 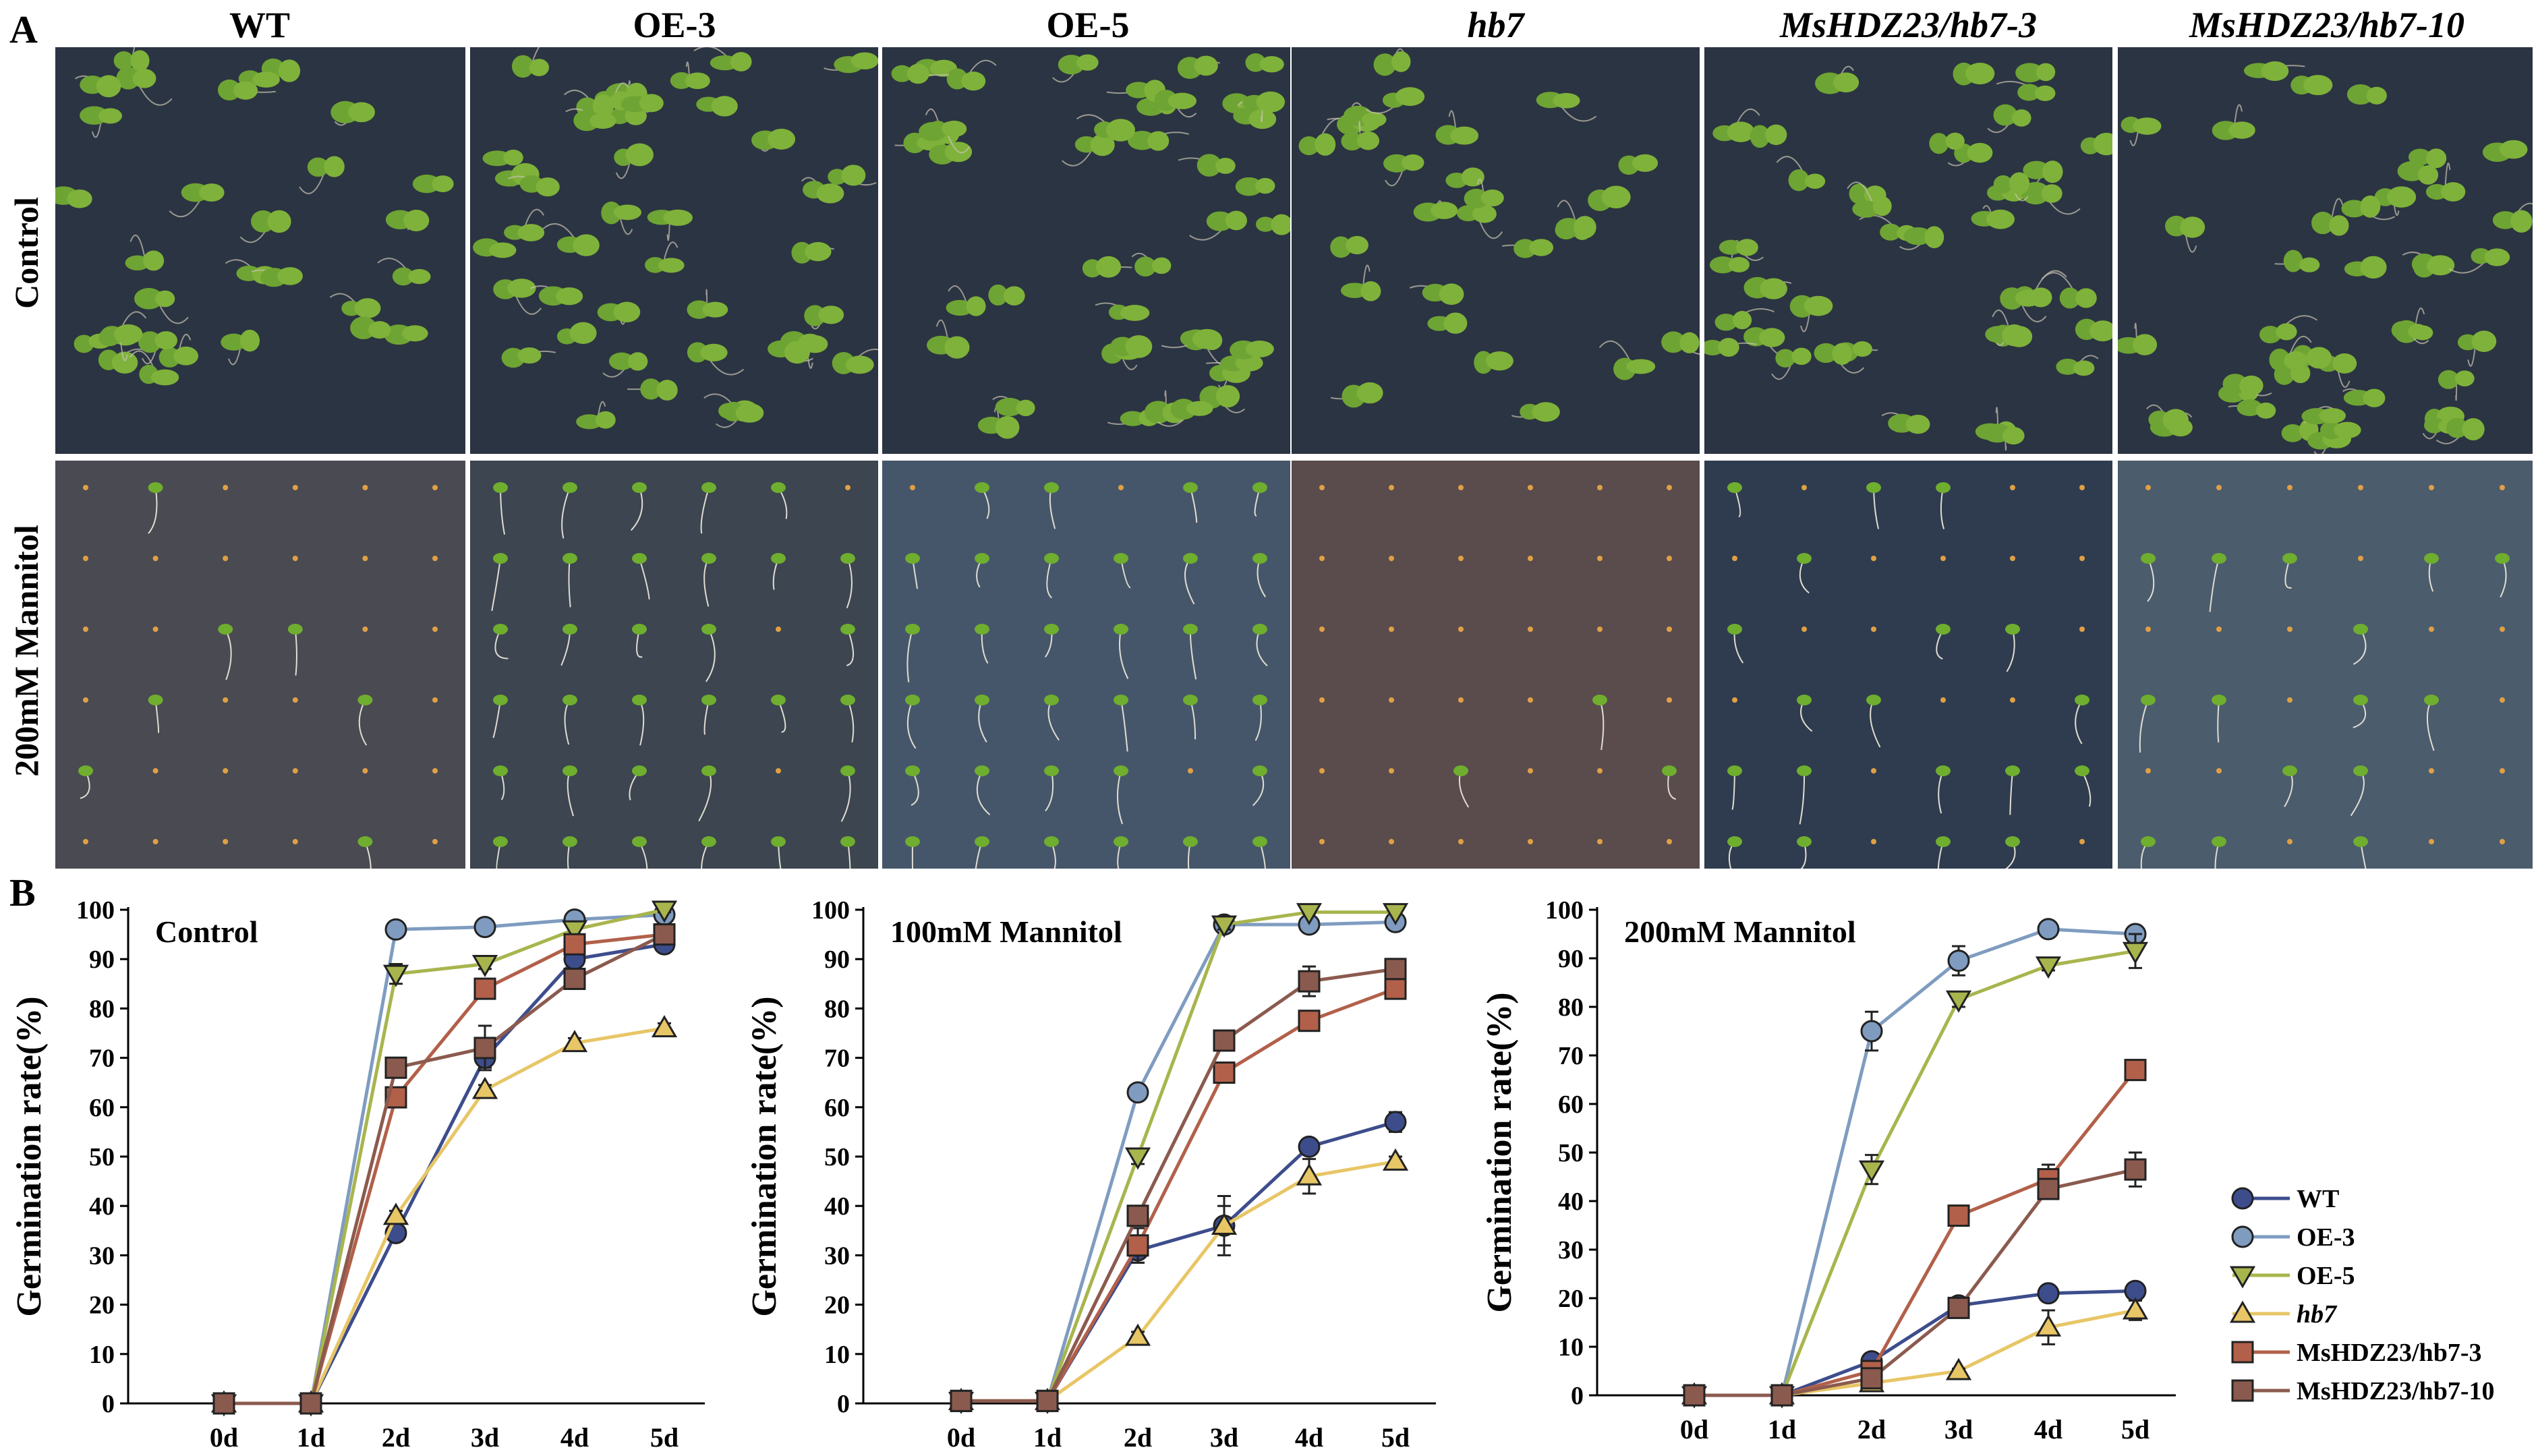 What do you see at coordinates (1564, 911) in the screenshot?
I see `y-tick-label: 100` at bounding box center [1564, 911].